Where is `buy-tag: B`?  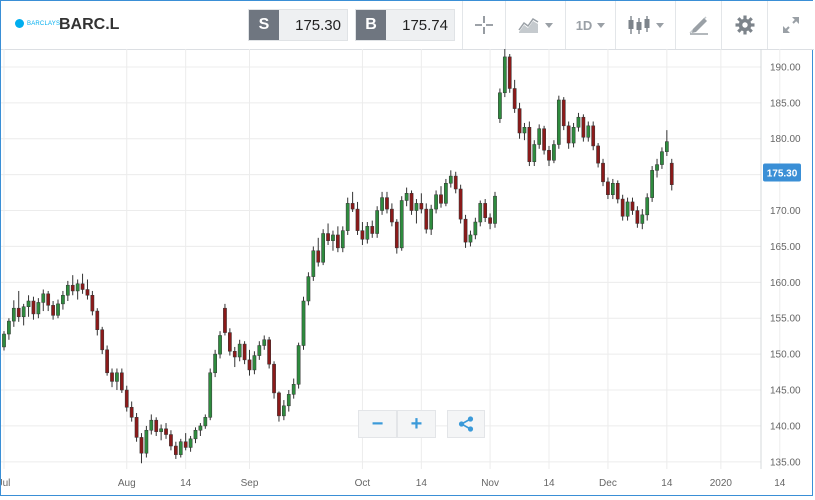 buy-tag: B is located at coordinates (371, 25).